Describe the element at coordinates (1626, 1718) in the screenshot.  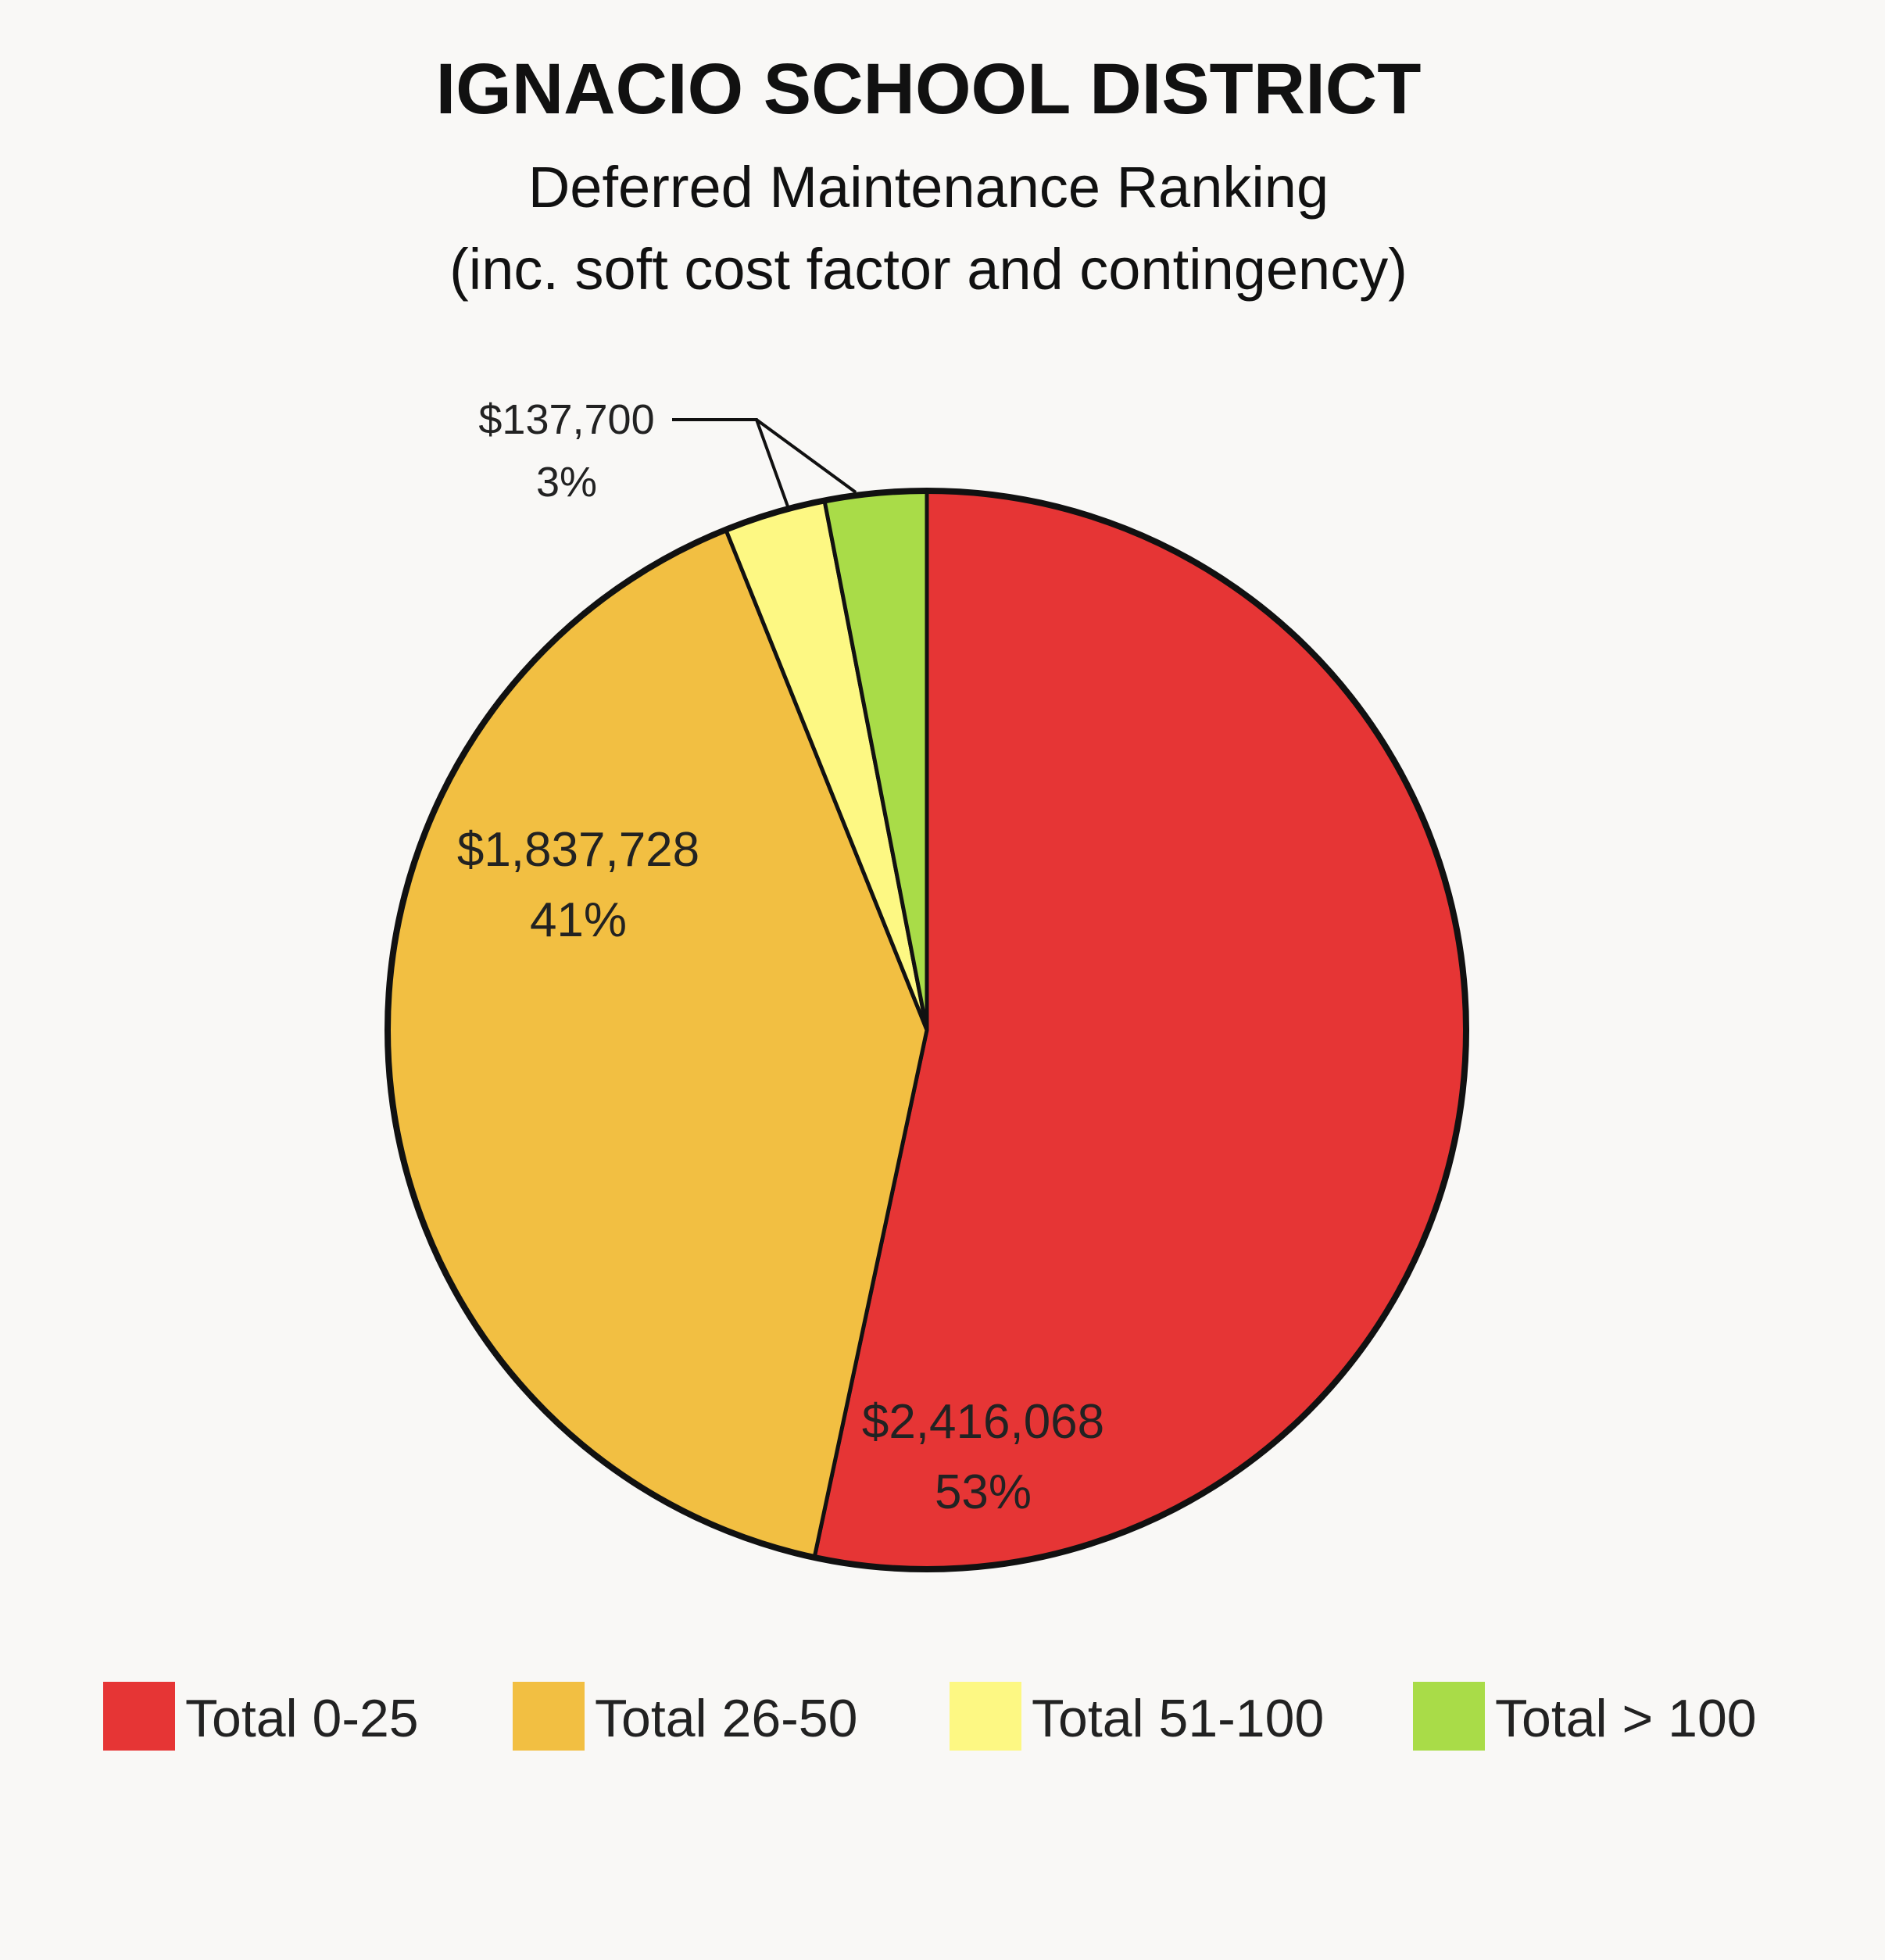
I see `legend-label-total-100: Total > 100` at that location.